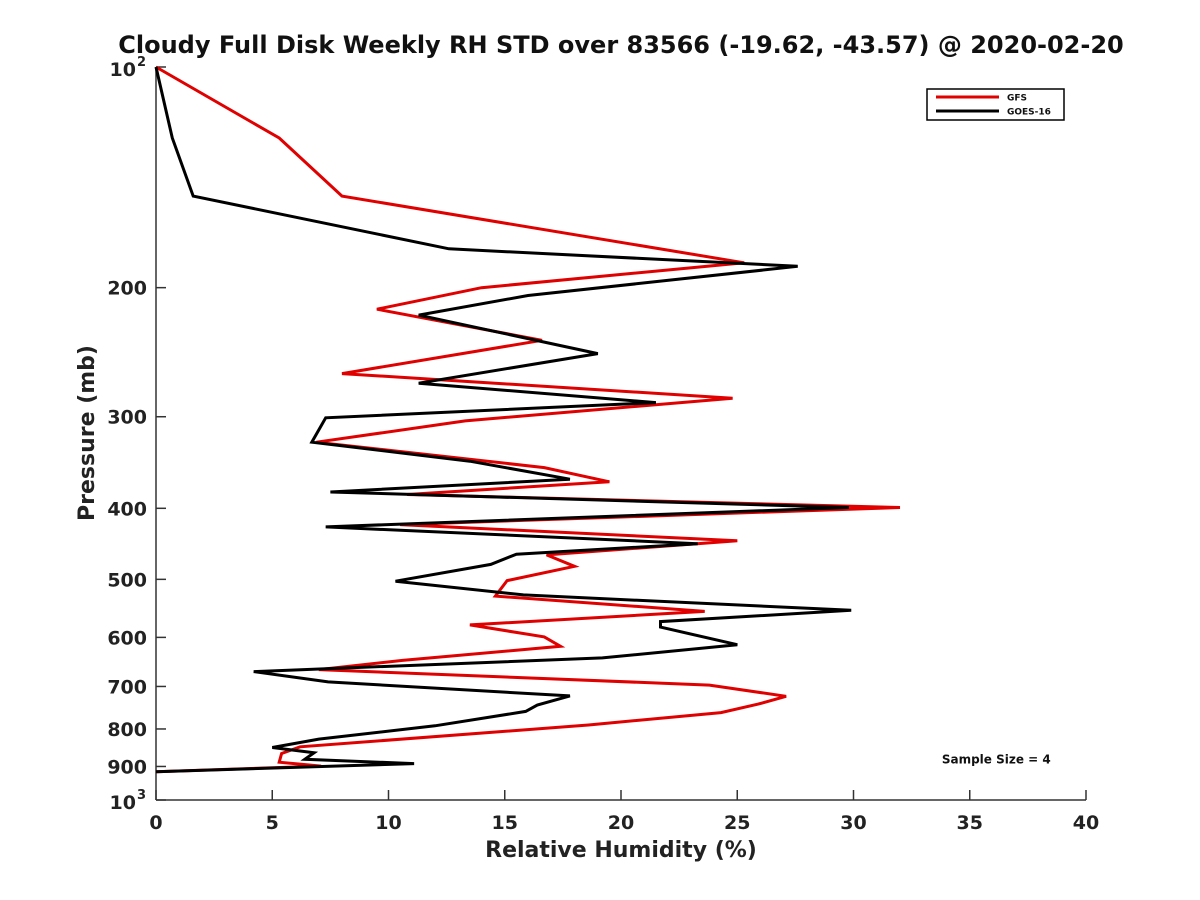 This screenshot has height=900, width=1200. Describe the element at coordinates (272, 823) in the screenshot. I see `x-tick-label: 5` at that location.